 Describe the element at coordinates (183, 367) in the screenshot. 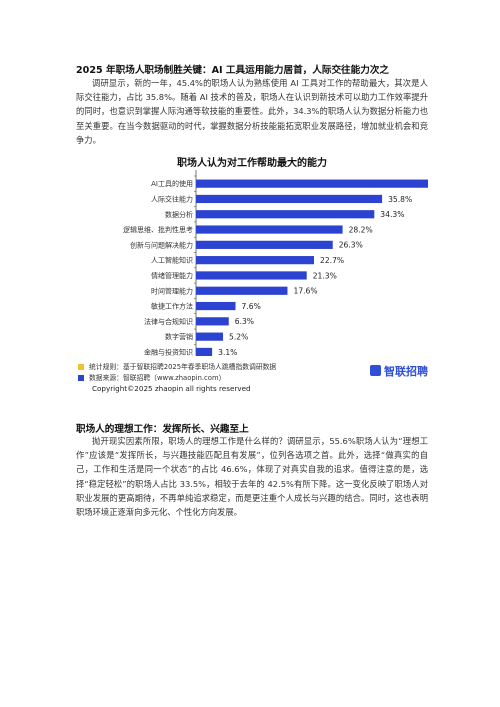

I see `legend-rule-text: 统计规则：基于智联招聘2025年春季职场人跳槽指数调研数据` at that location.